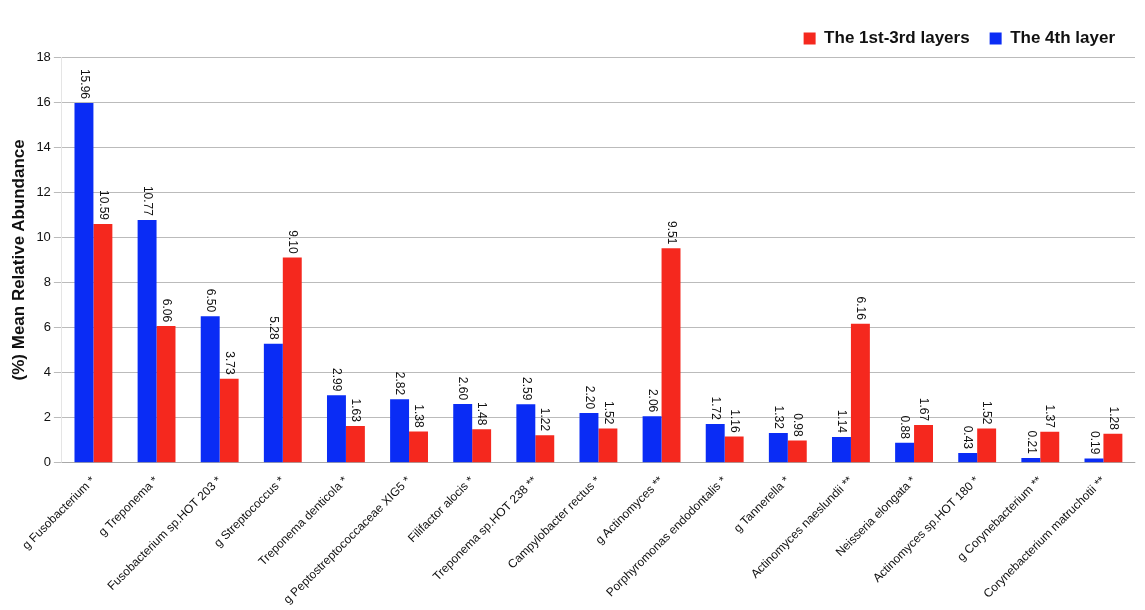  Describe the element at coordinates (861, 308) in the screenshot. I see `data-label: 6.16` at that location.